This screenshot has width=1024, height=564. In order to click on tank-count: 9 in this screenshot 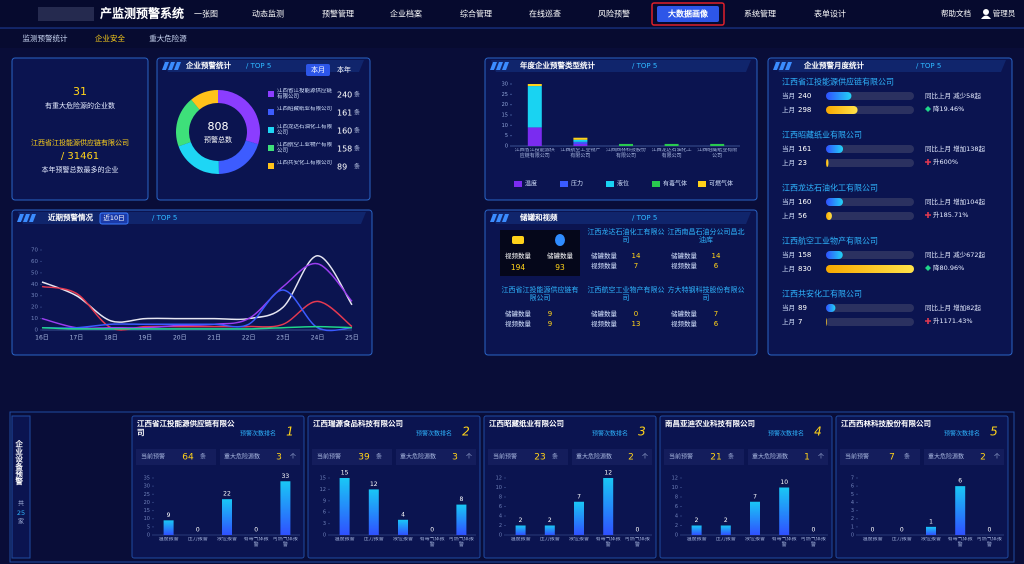, I will do `click(550, 314)`.